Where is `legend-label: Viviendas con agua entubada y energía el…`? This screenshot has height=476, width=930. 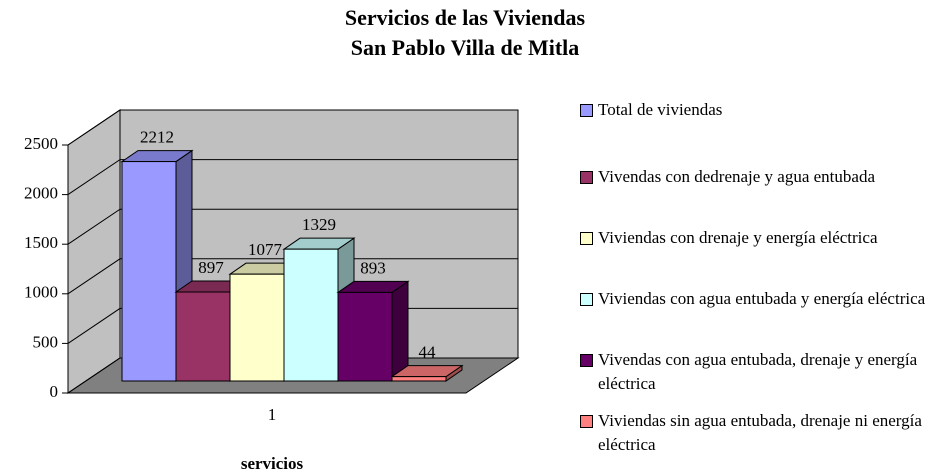
legend-label: Viviendas con agua entubada y energía el… is located at coordinates (762, 298).